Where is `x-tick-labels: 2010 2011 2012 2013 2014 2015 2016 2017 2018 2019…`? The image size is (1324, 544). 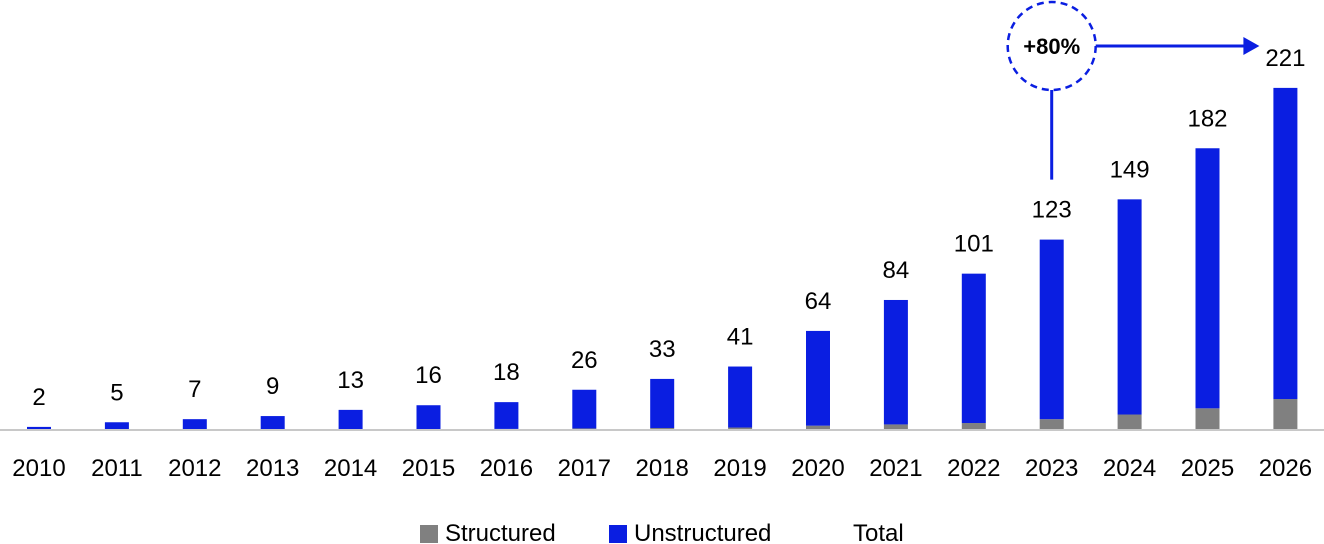
x-tick-labels: 2010 2011 2012 2013 2014 2015 2016 2017 2018 2019… is located at coordinates (662, 468).